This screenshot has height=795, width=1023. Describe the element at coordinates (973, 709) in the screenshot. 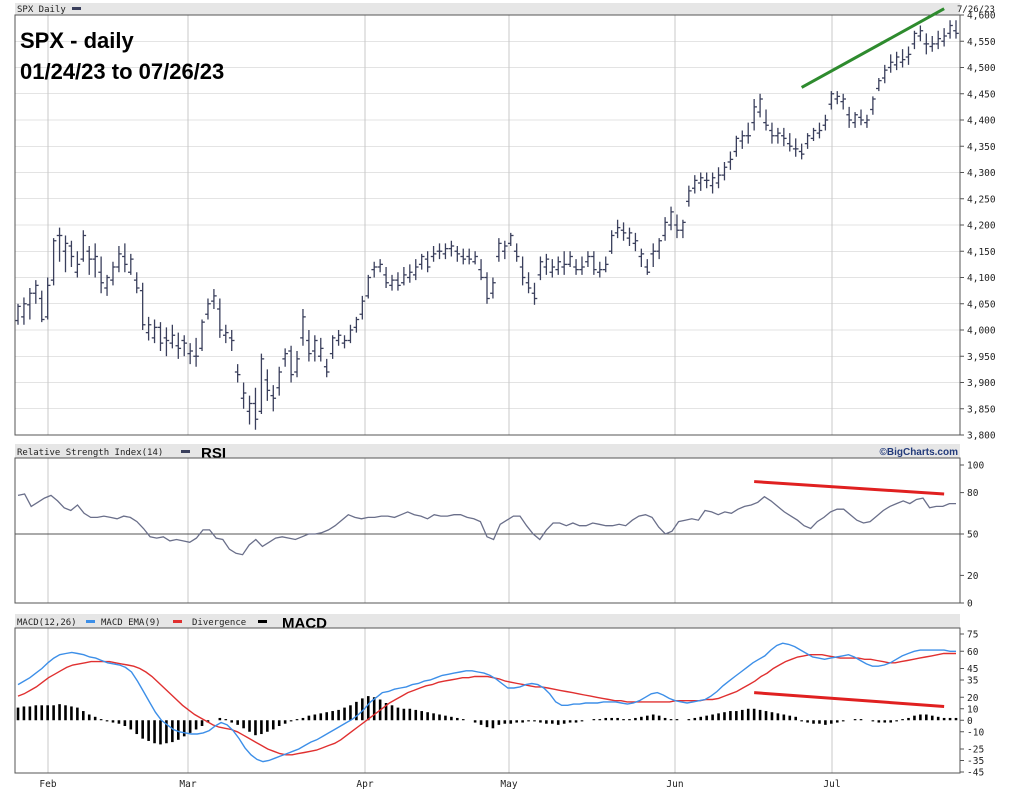

I see `macd-y-tick-label: 10` at that location.